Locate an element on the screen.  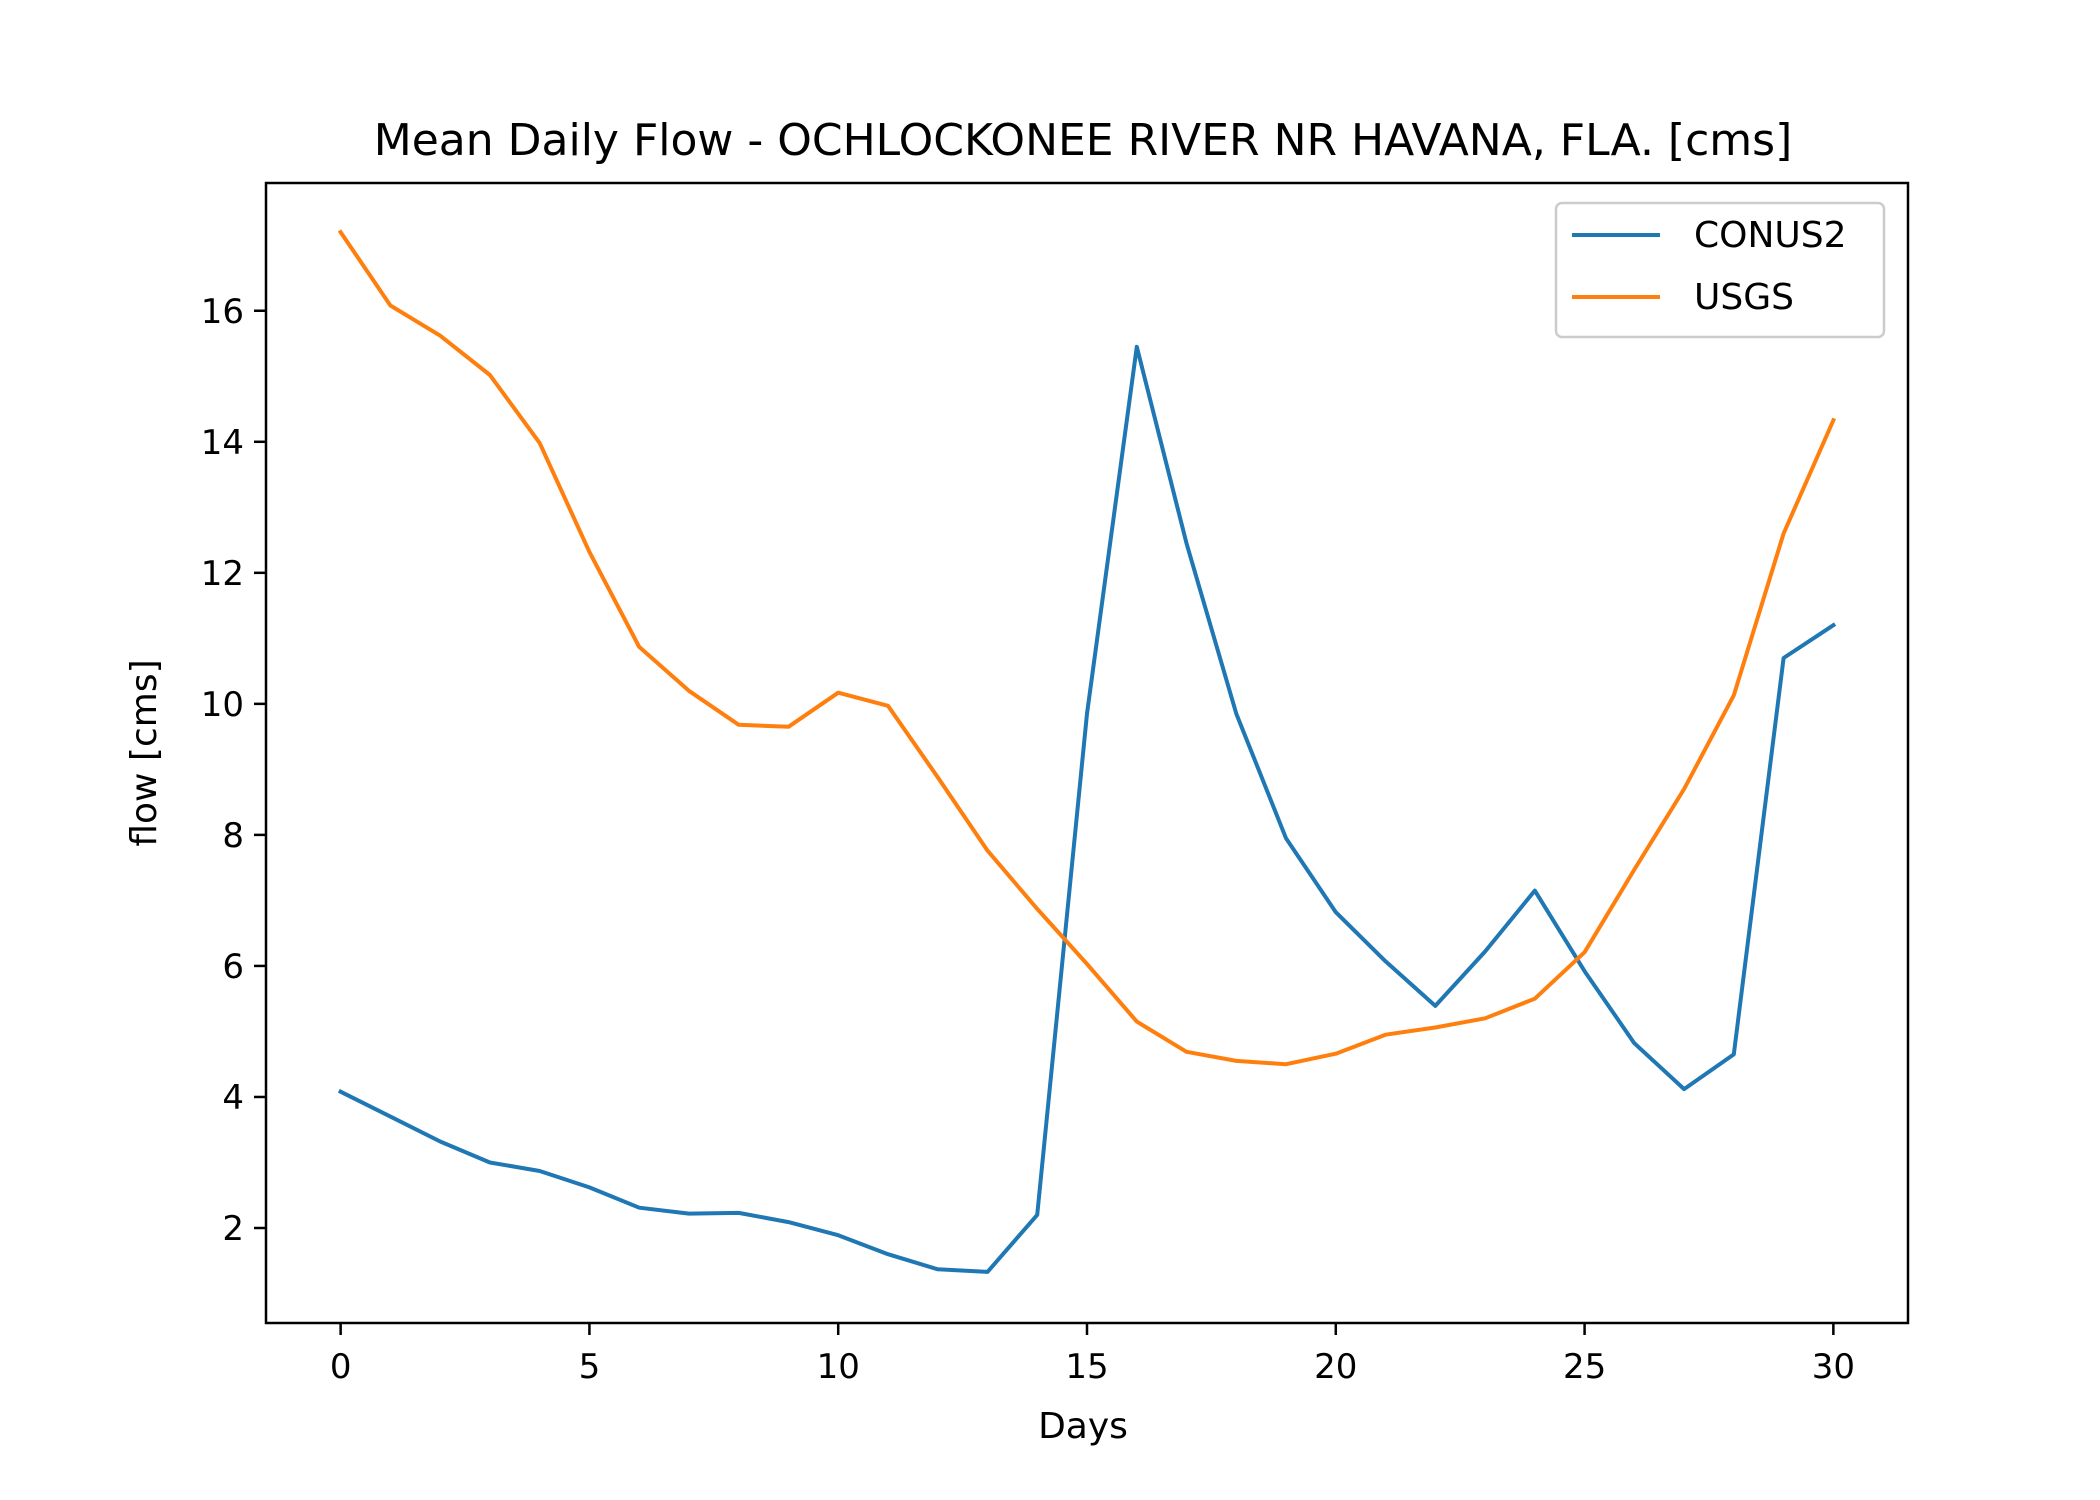
x-axis-label: Days is located at coordinates (1083, 1426).